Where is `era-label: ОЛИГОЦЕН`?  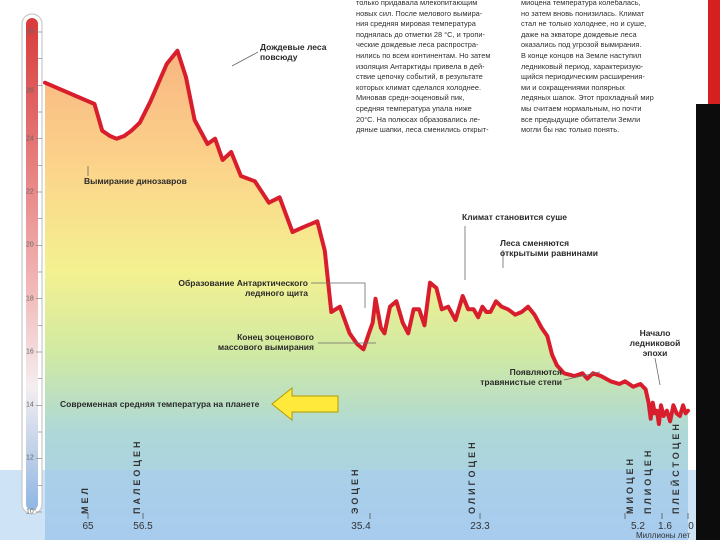 era-label: ОЛИГОЦЕН is located at coordinates (472, 476).